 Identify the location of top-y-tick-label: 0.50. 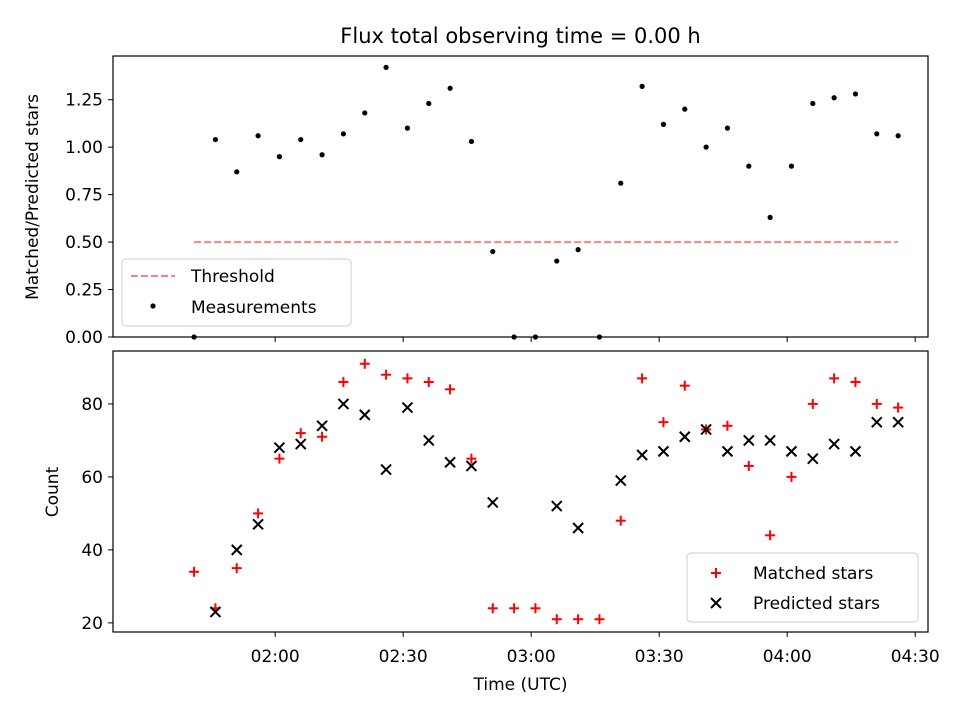
(84, 243).